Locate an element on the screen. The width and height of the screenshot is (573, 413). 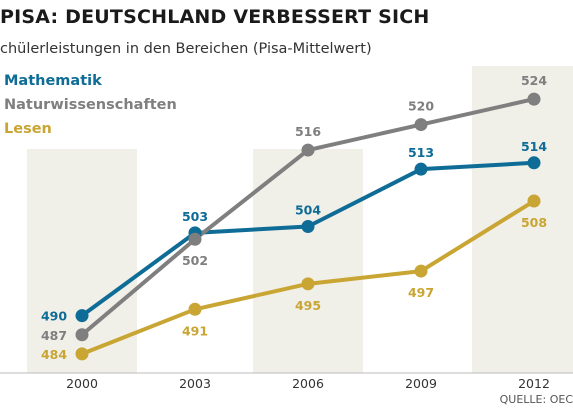
data-label-mathematik-2006: 504 is located at coordinates (308, 210).